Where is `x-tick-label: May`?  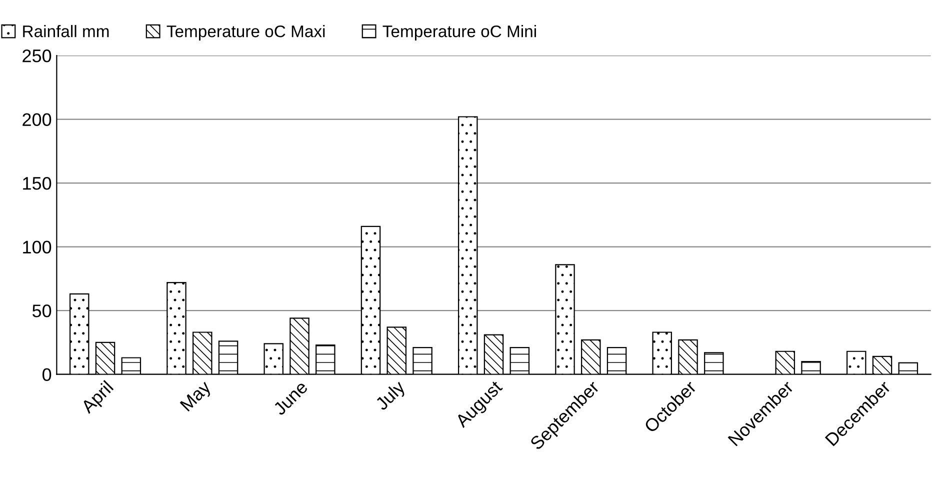 x-tick-label: May is located at coordinates (197, 397).